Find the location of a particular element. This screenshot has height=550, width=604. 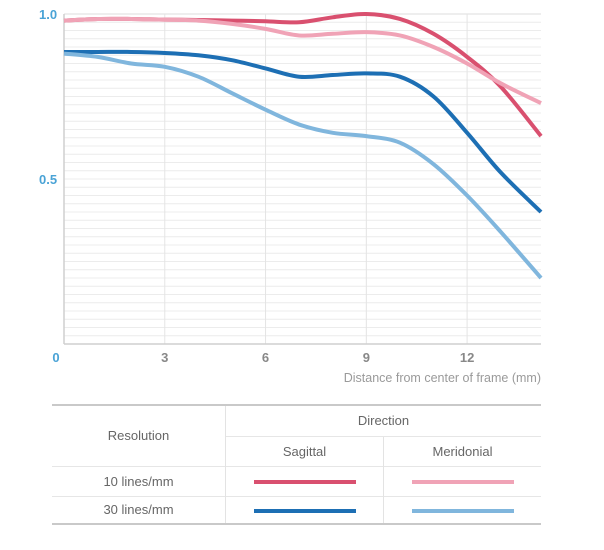

legend-row-label: 30 lines/mm is located at coordinates (139, 510).